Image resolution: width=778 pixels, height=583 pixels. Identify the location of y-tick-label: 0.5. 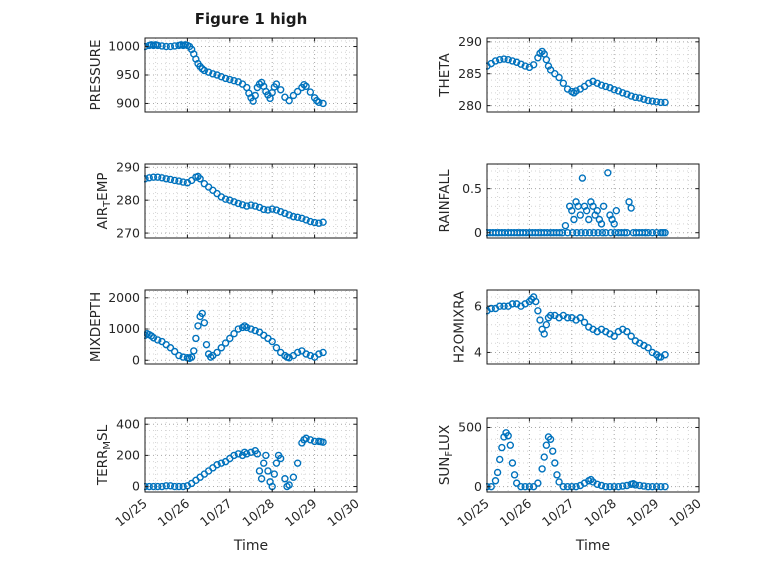
(472, 188).